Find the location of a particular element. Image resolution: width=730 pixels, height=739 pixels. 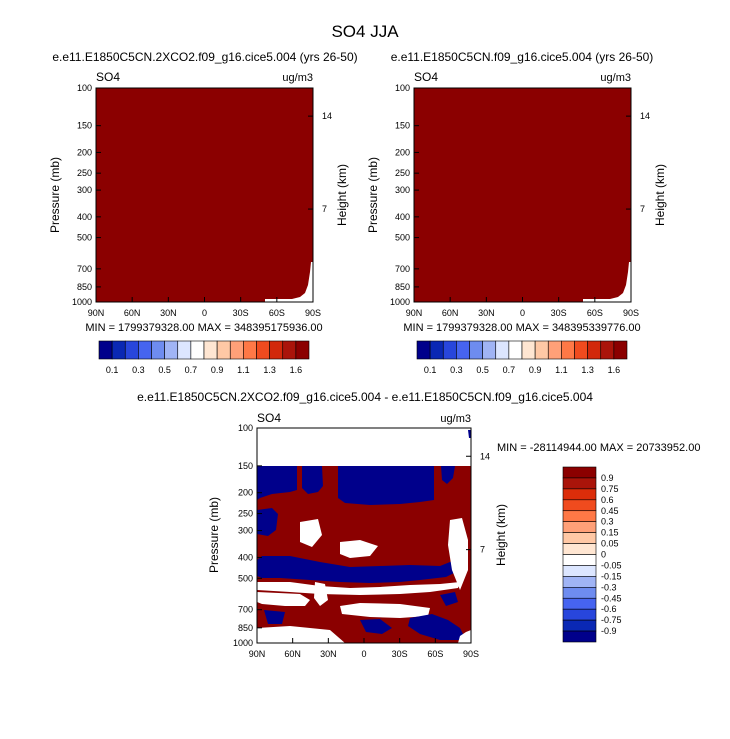

y-axis: 100 150 200 250 300 400 500 700 850 1000 is located at coordinates (404, 195).